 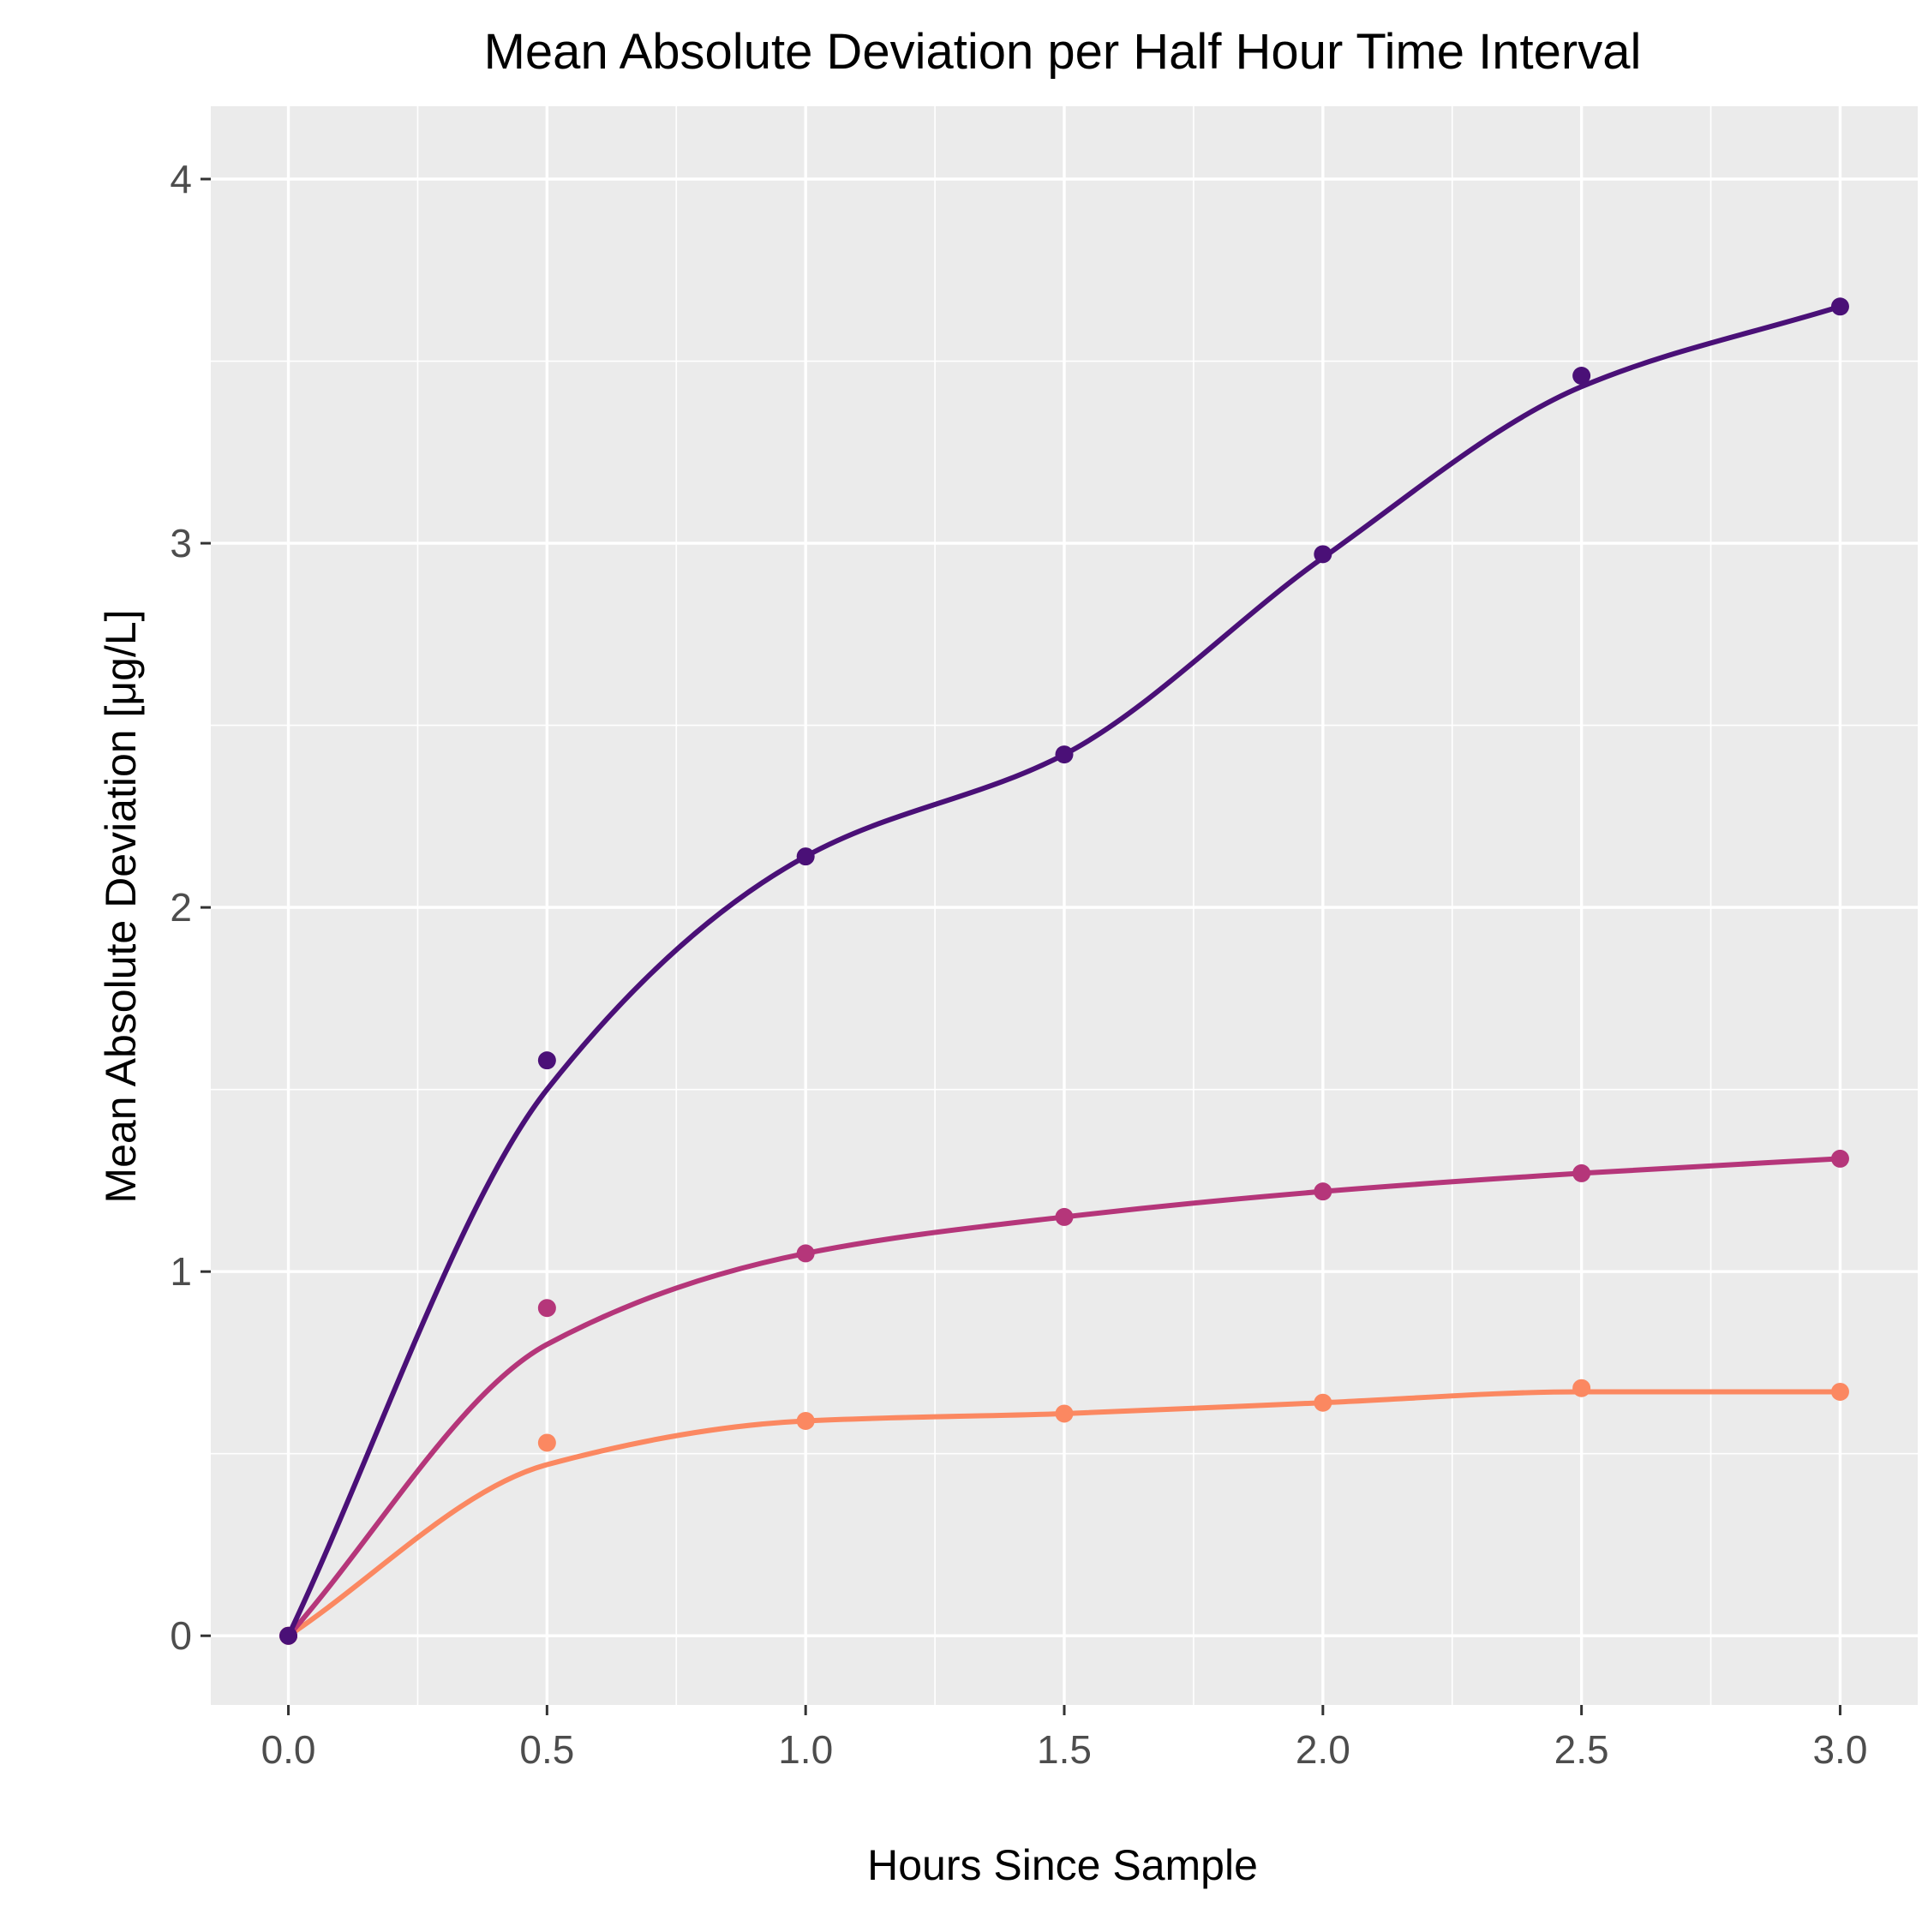 I want to click on x-tick-label: 2.0, so click(x=1323, y=1749).